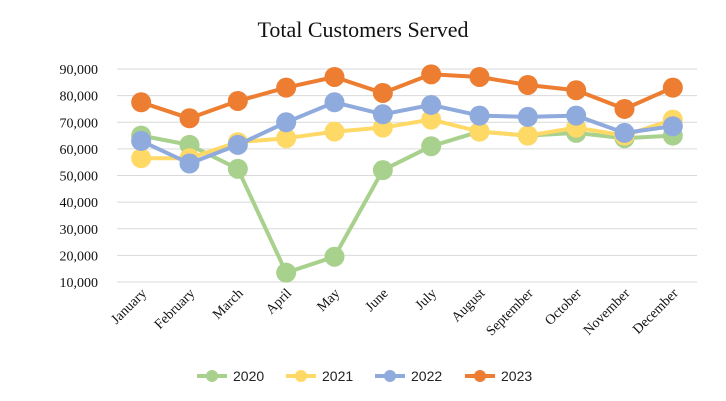 The width and height of the screenshot is (726, 401). I want to click on series-line, so click(407, 96).